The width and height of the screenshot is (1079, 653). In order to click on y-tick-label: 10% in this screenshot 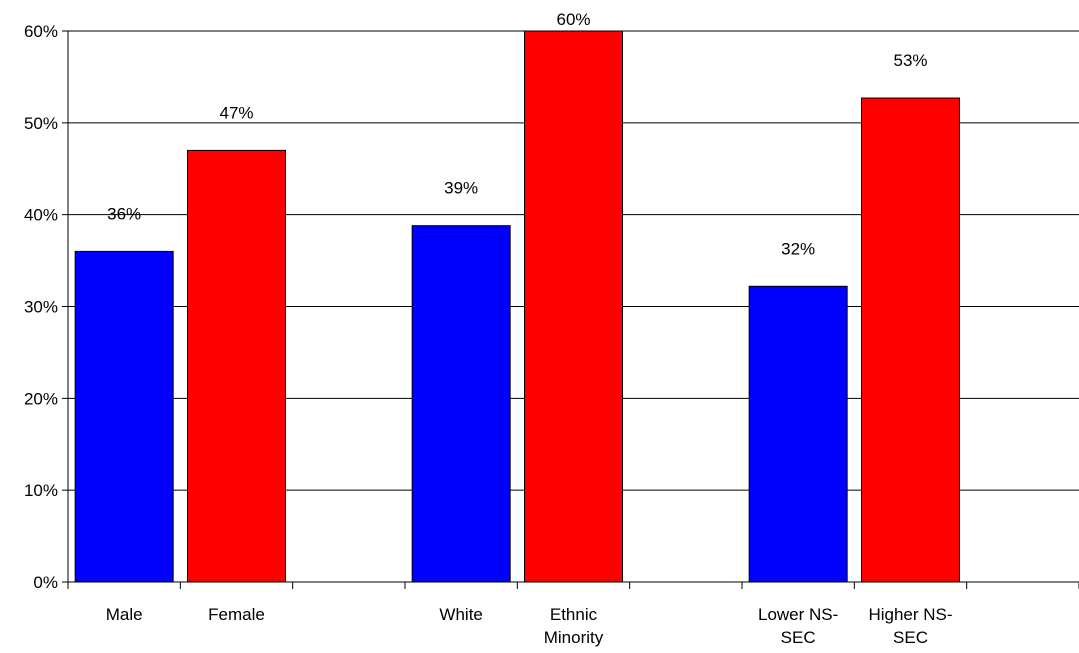, I will do `click(41, 490)`.